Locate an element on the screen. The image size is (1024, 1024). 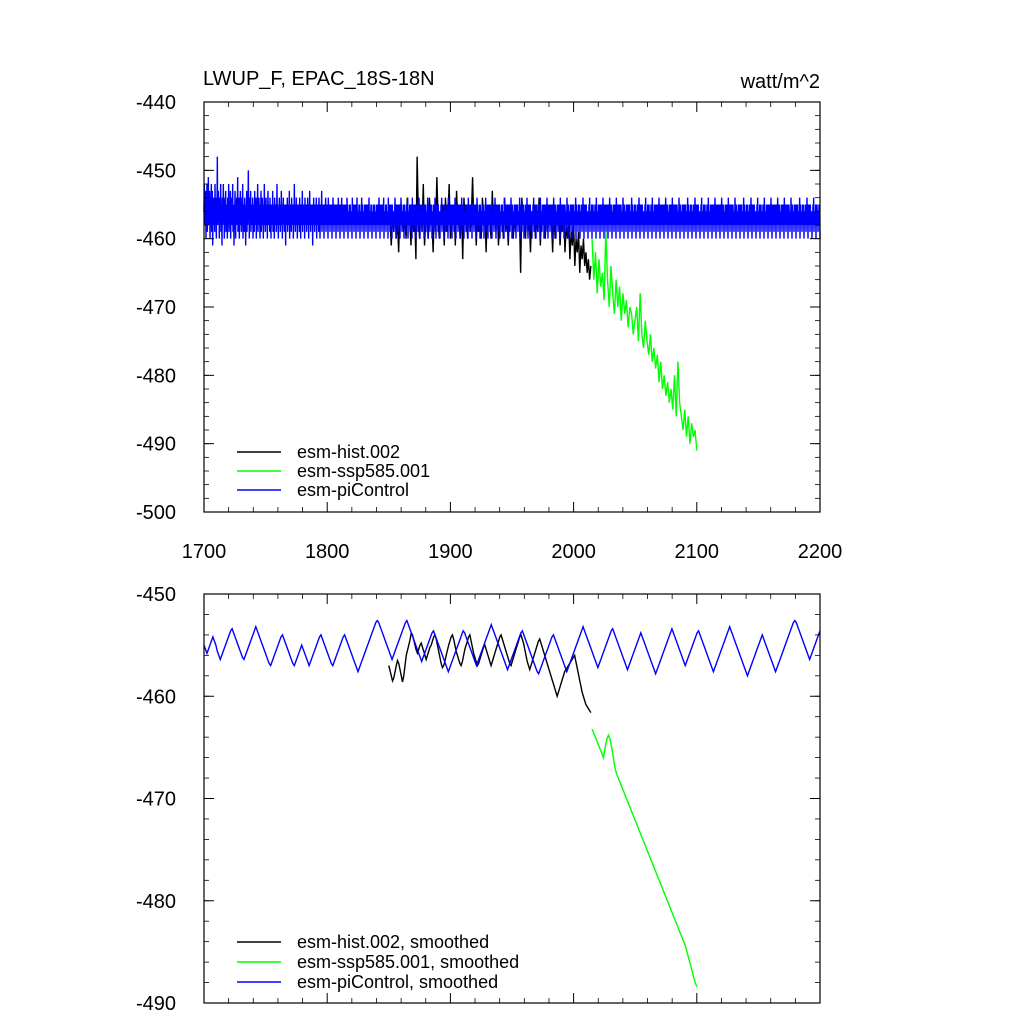
top-panel-units: watt/m^2 is located at coordinates (780, 82).